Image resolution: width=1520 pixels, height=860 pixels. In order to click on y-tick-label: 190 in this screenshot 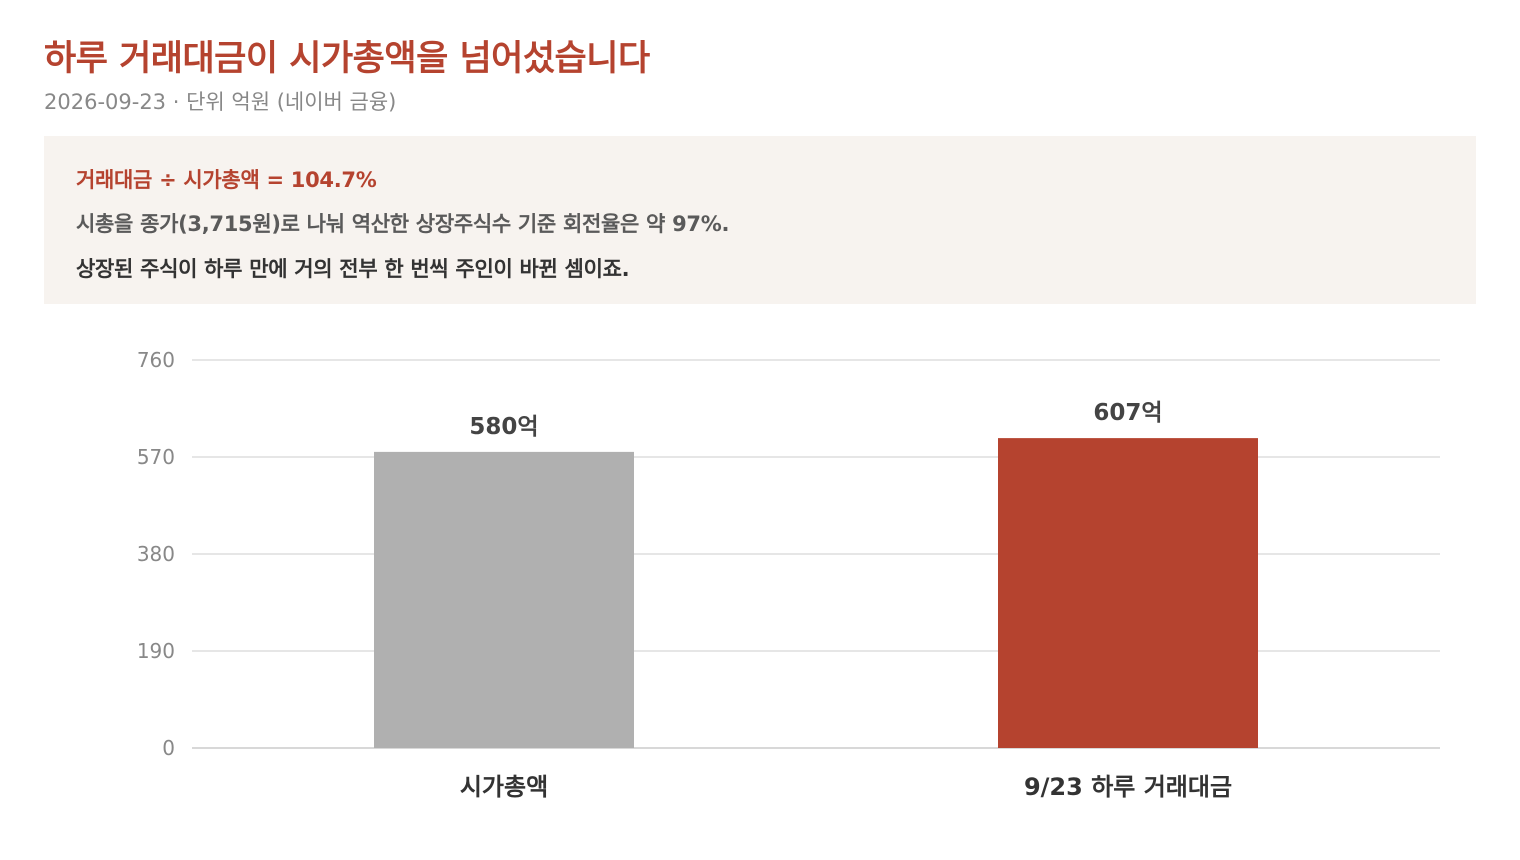, I will do `click(156, 651)`.